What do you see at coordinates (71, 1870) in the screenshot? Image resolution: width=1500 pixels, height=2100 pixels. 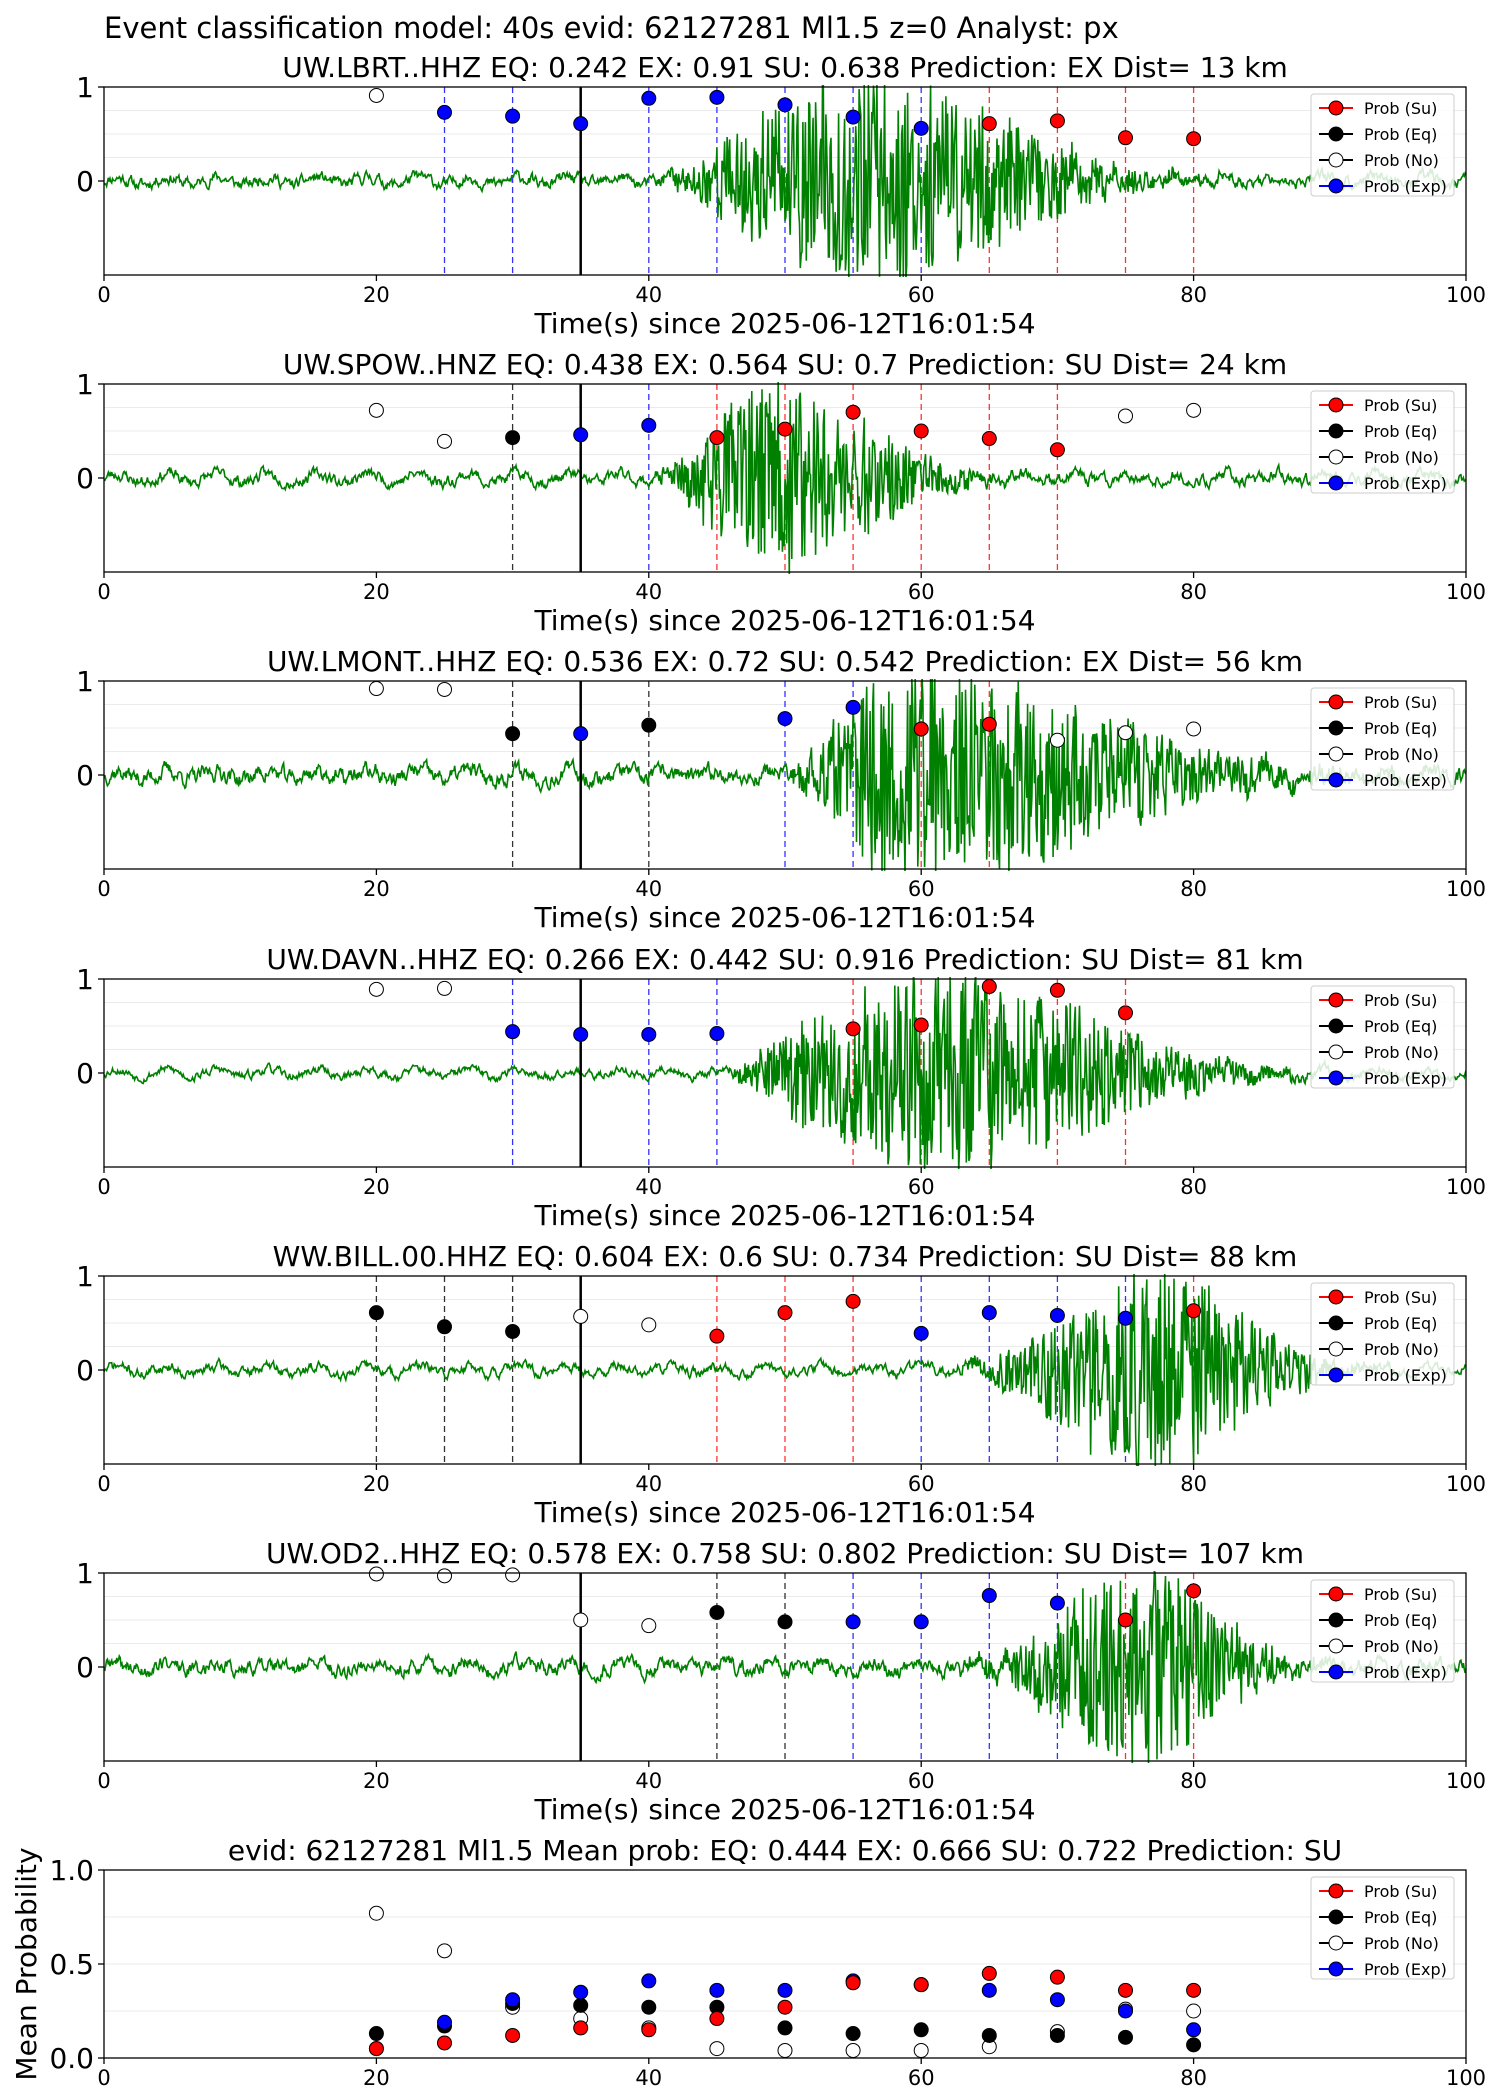 I see `y-tick-label: 1.0` at bounding box center [71, 1870].